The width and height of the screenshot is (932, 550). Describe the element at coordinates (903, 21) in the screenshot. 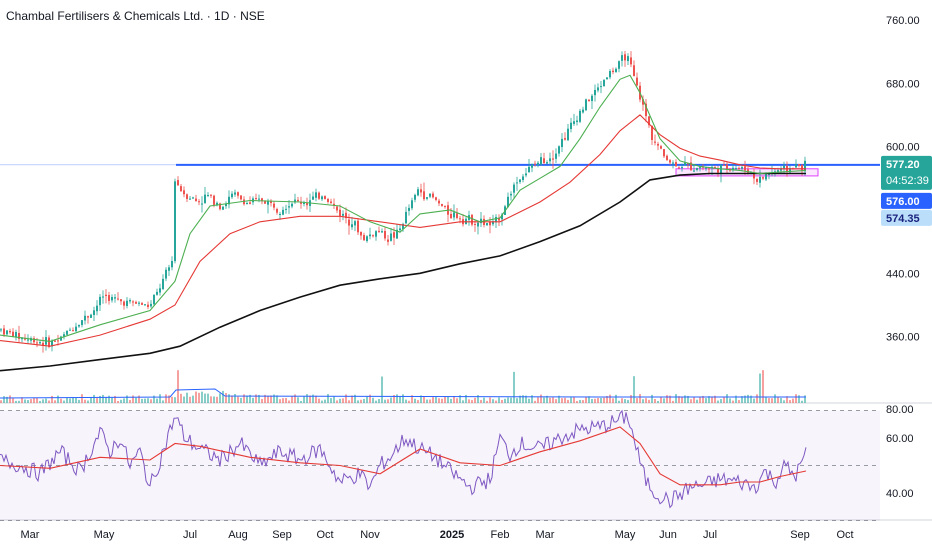

I see `price-tick-label: 760.00` at that location.